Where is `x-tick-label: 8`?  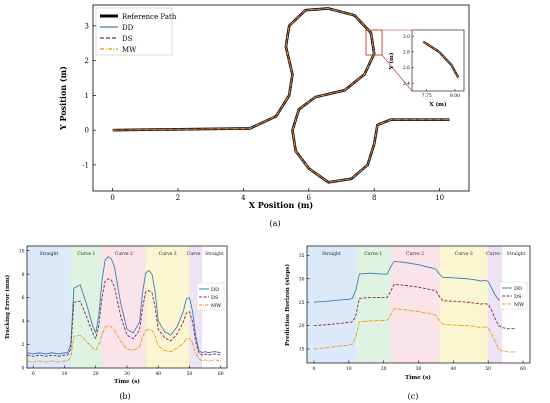
x-tick-label: 8 is located at coordinates (374, 198).